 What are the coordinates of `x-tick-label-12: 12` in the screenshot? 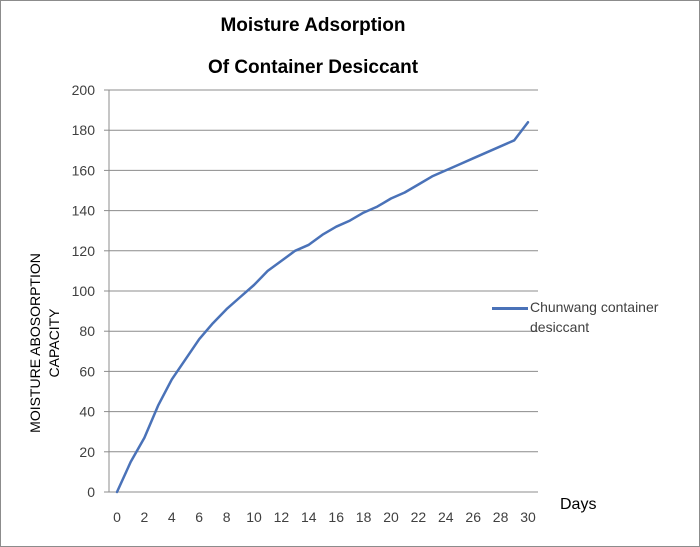 It's located at (282, 517).